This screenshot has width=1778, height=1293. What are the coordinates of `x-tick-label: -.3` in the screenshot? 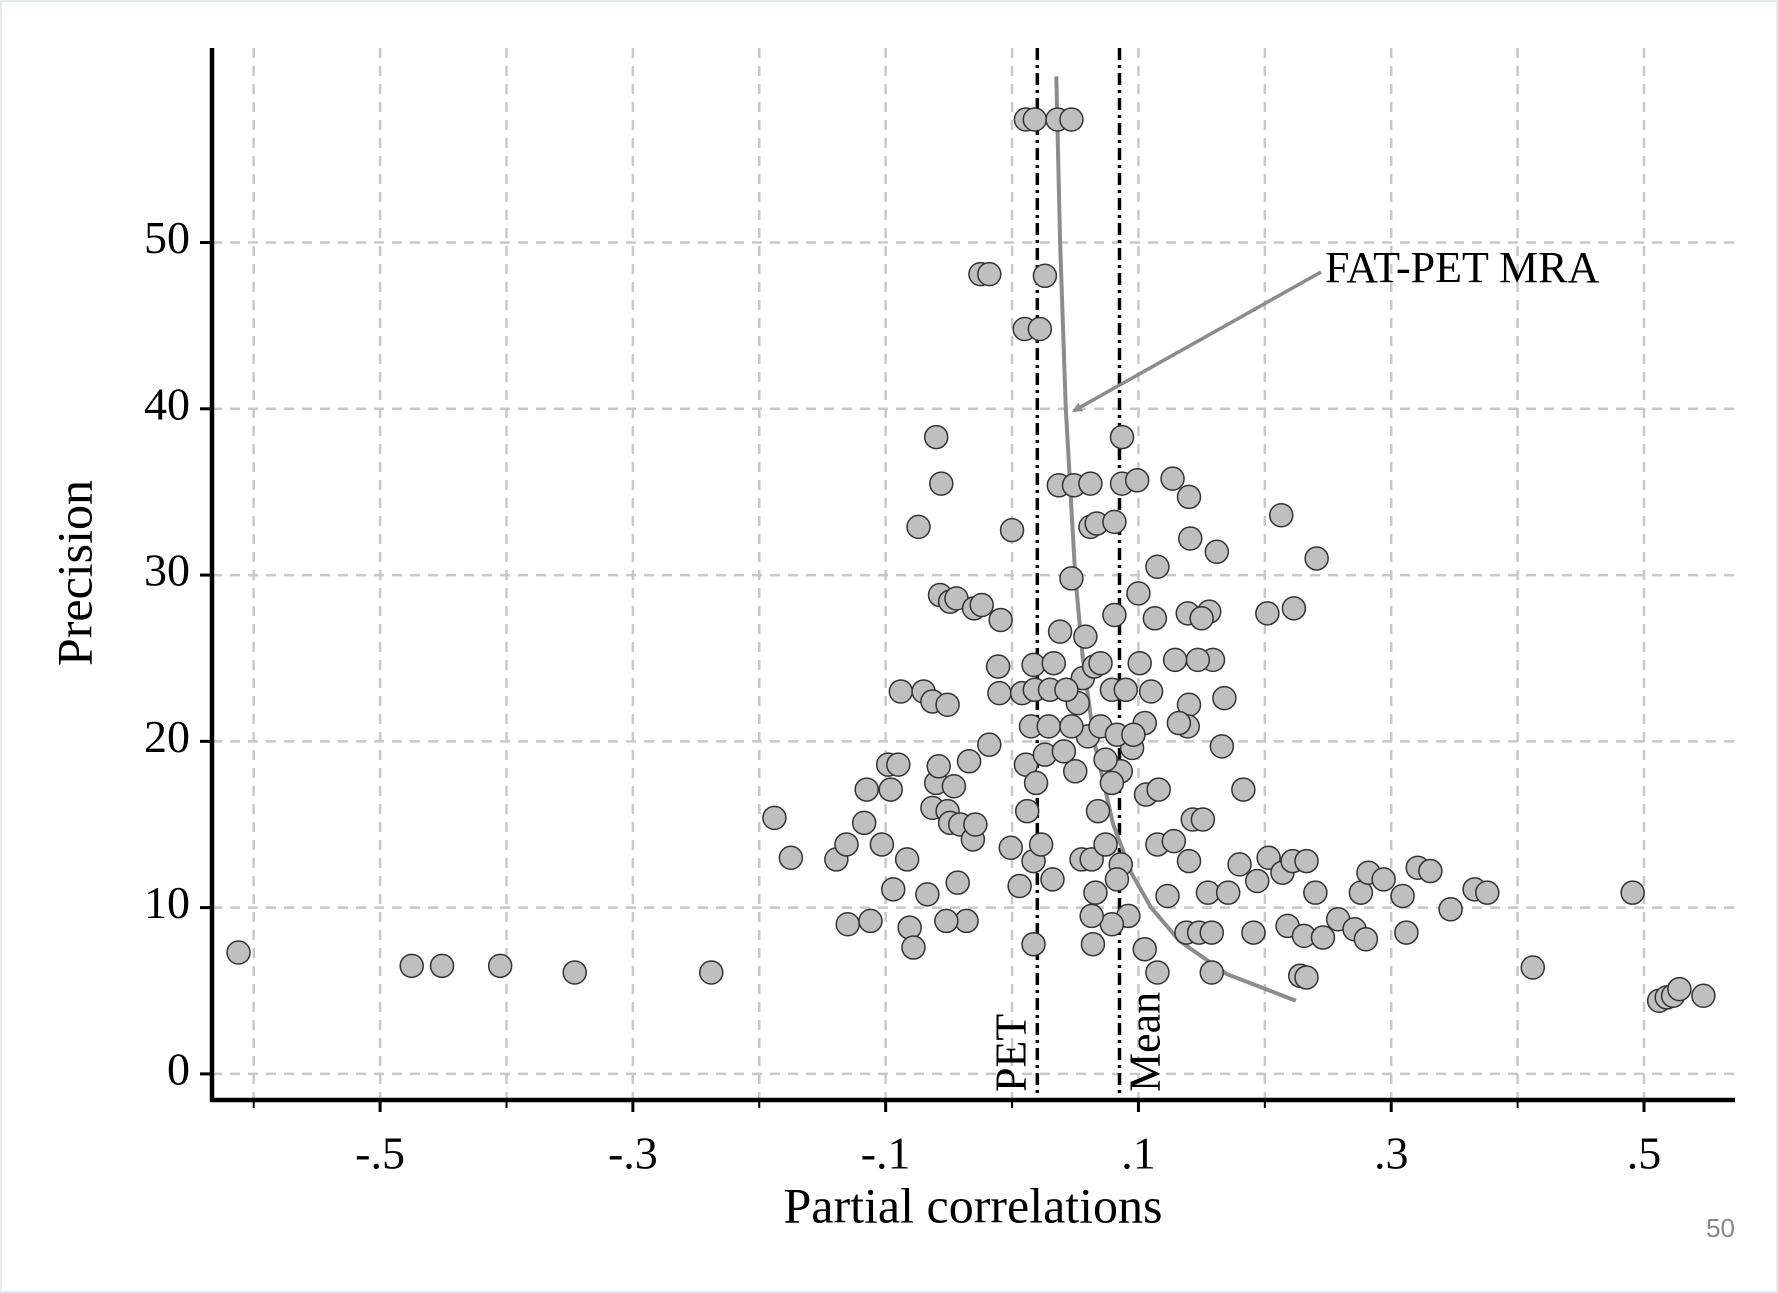 It's located at (633, 1153).